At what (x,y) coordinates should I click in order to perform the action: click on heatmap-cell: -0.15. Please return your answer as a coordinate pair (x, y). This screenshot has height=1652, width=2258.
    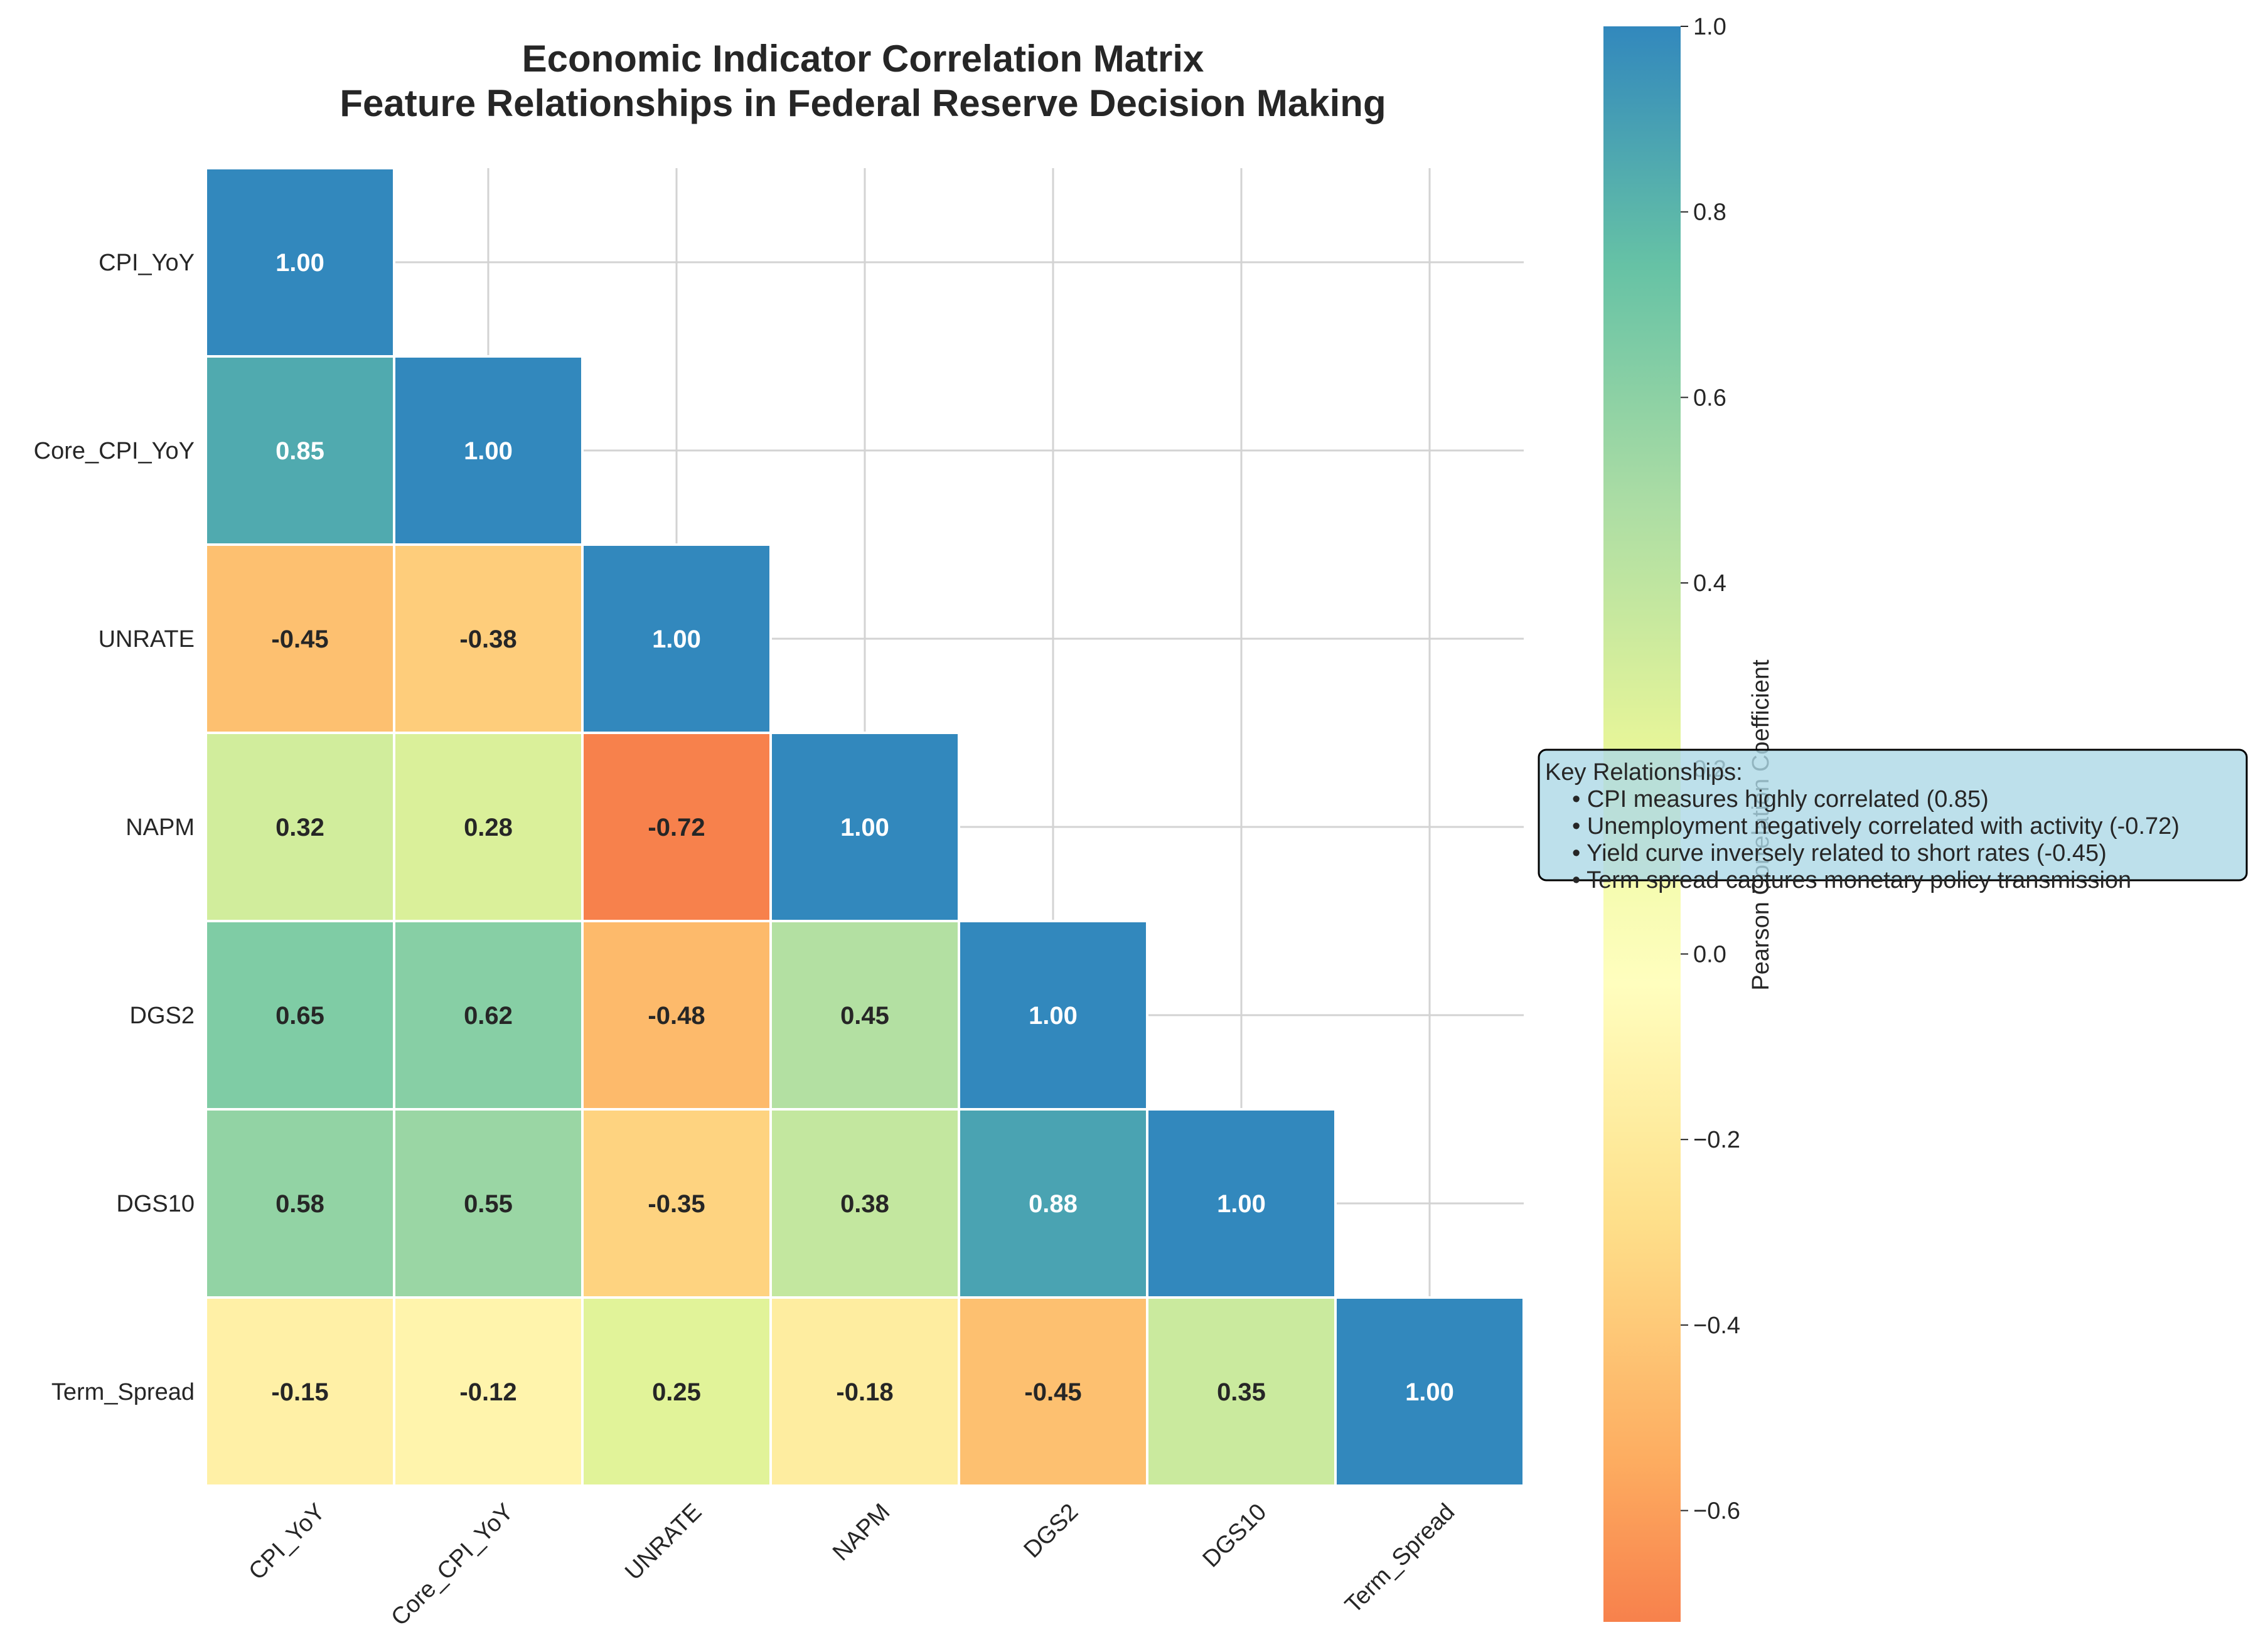
    Looking at the image, I should click on (300, 1391).